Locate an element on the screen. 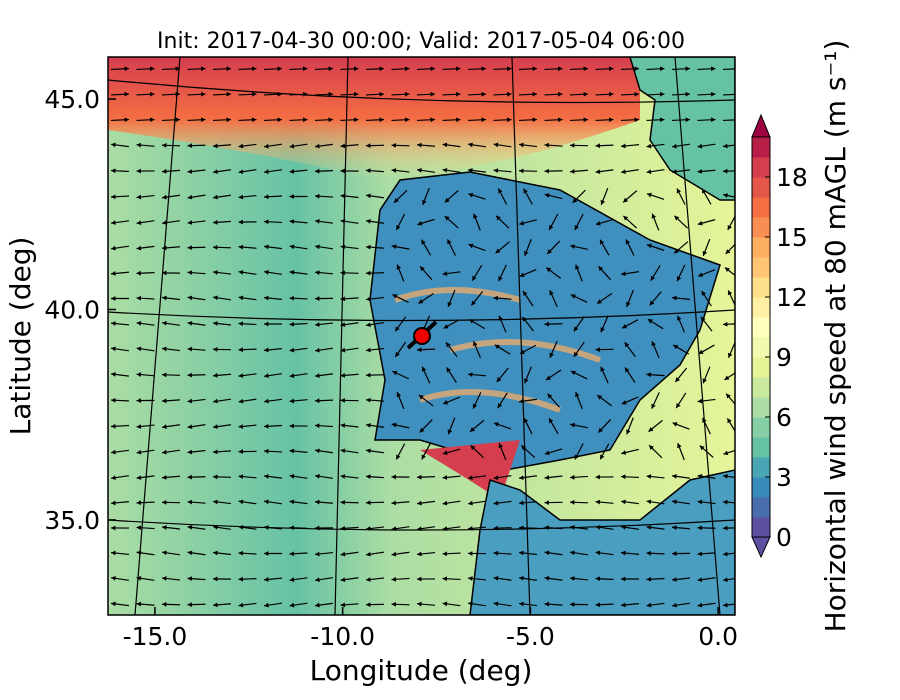 The width and height of the screenshot is (900, 700). y-tick-label: 40.0 is located at coordinates (72, 309).